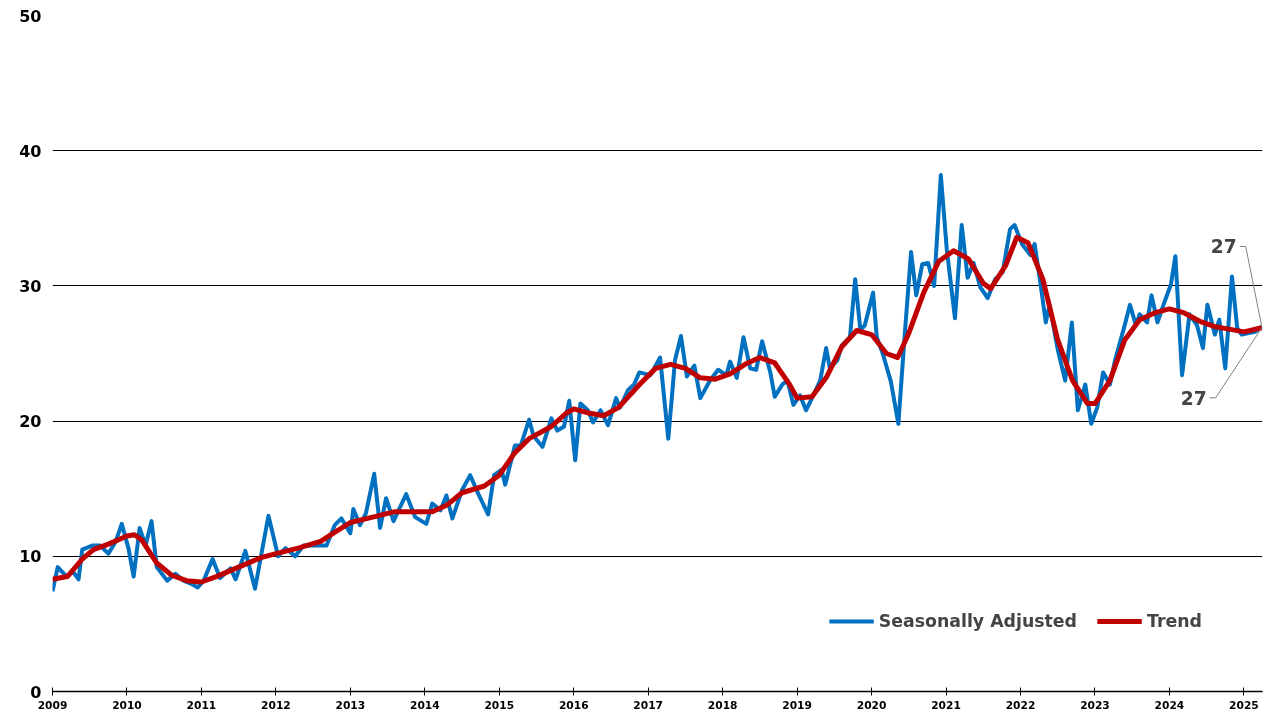  I want to click on legend-label: Trend, so click(1174, 621).